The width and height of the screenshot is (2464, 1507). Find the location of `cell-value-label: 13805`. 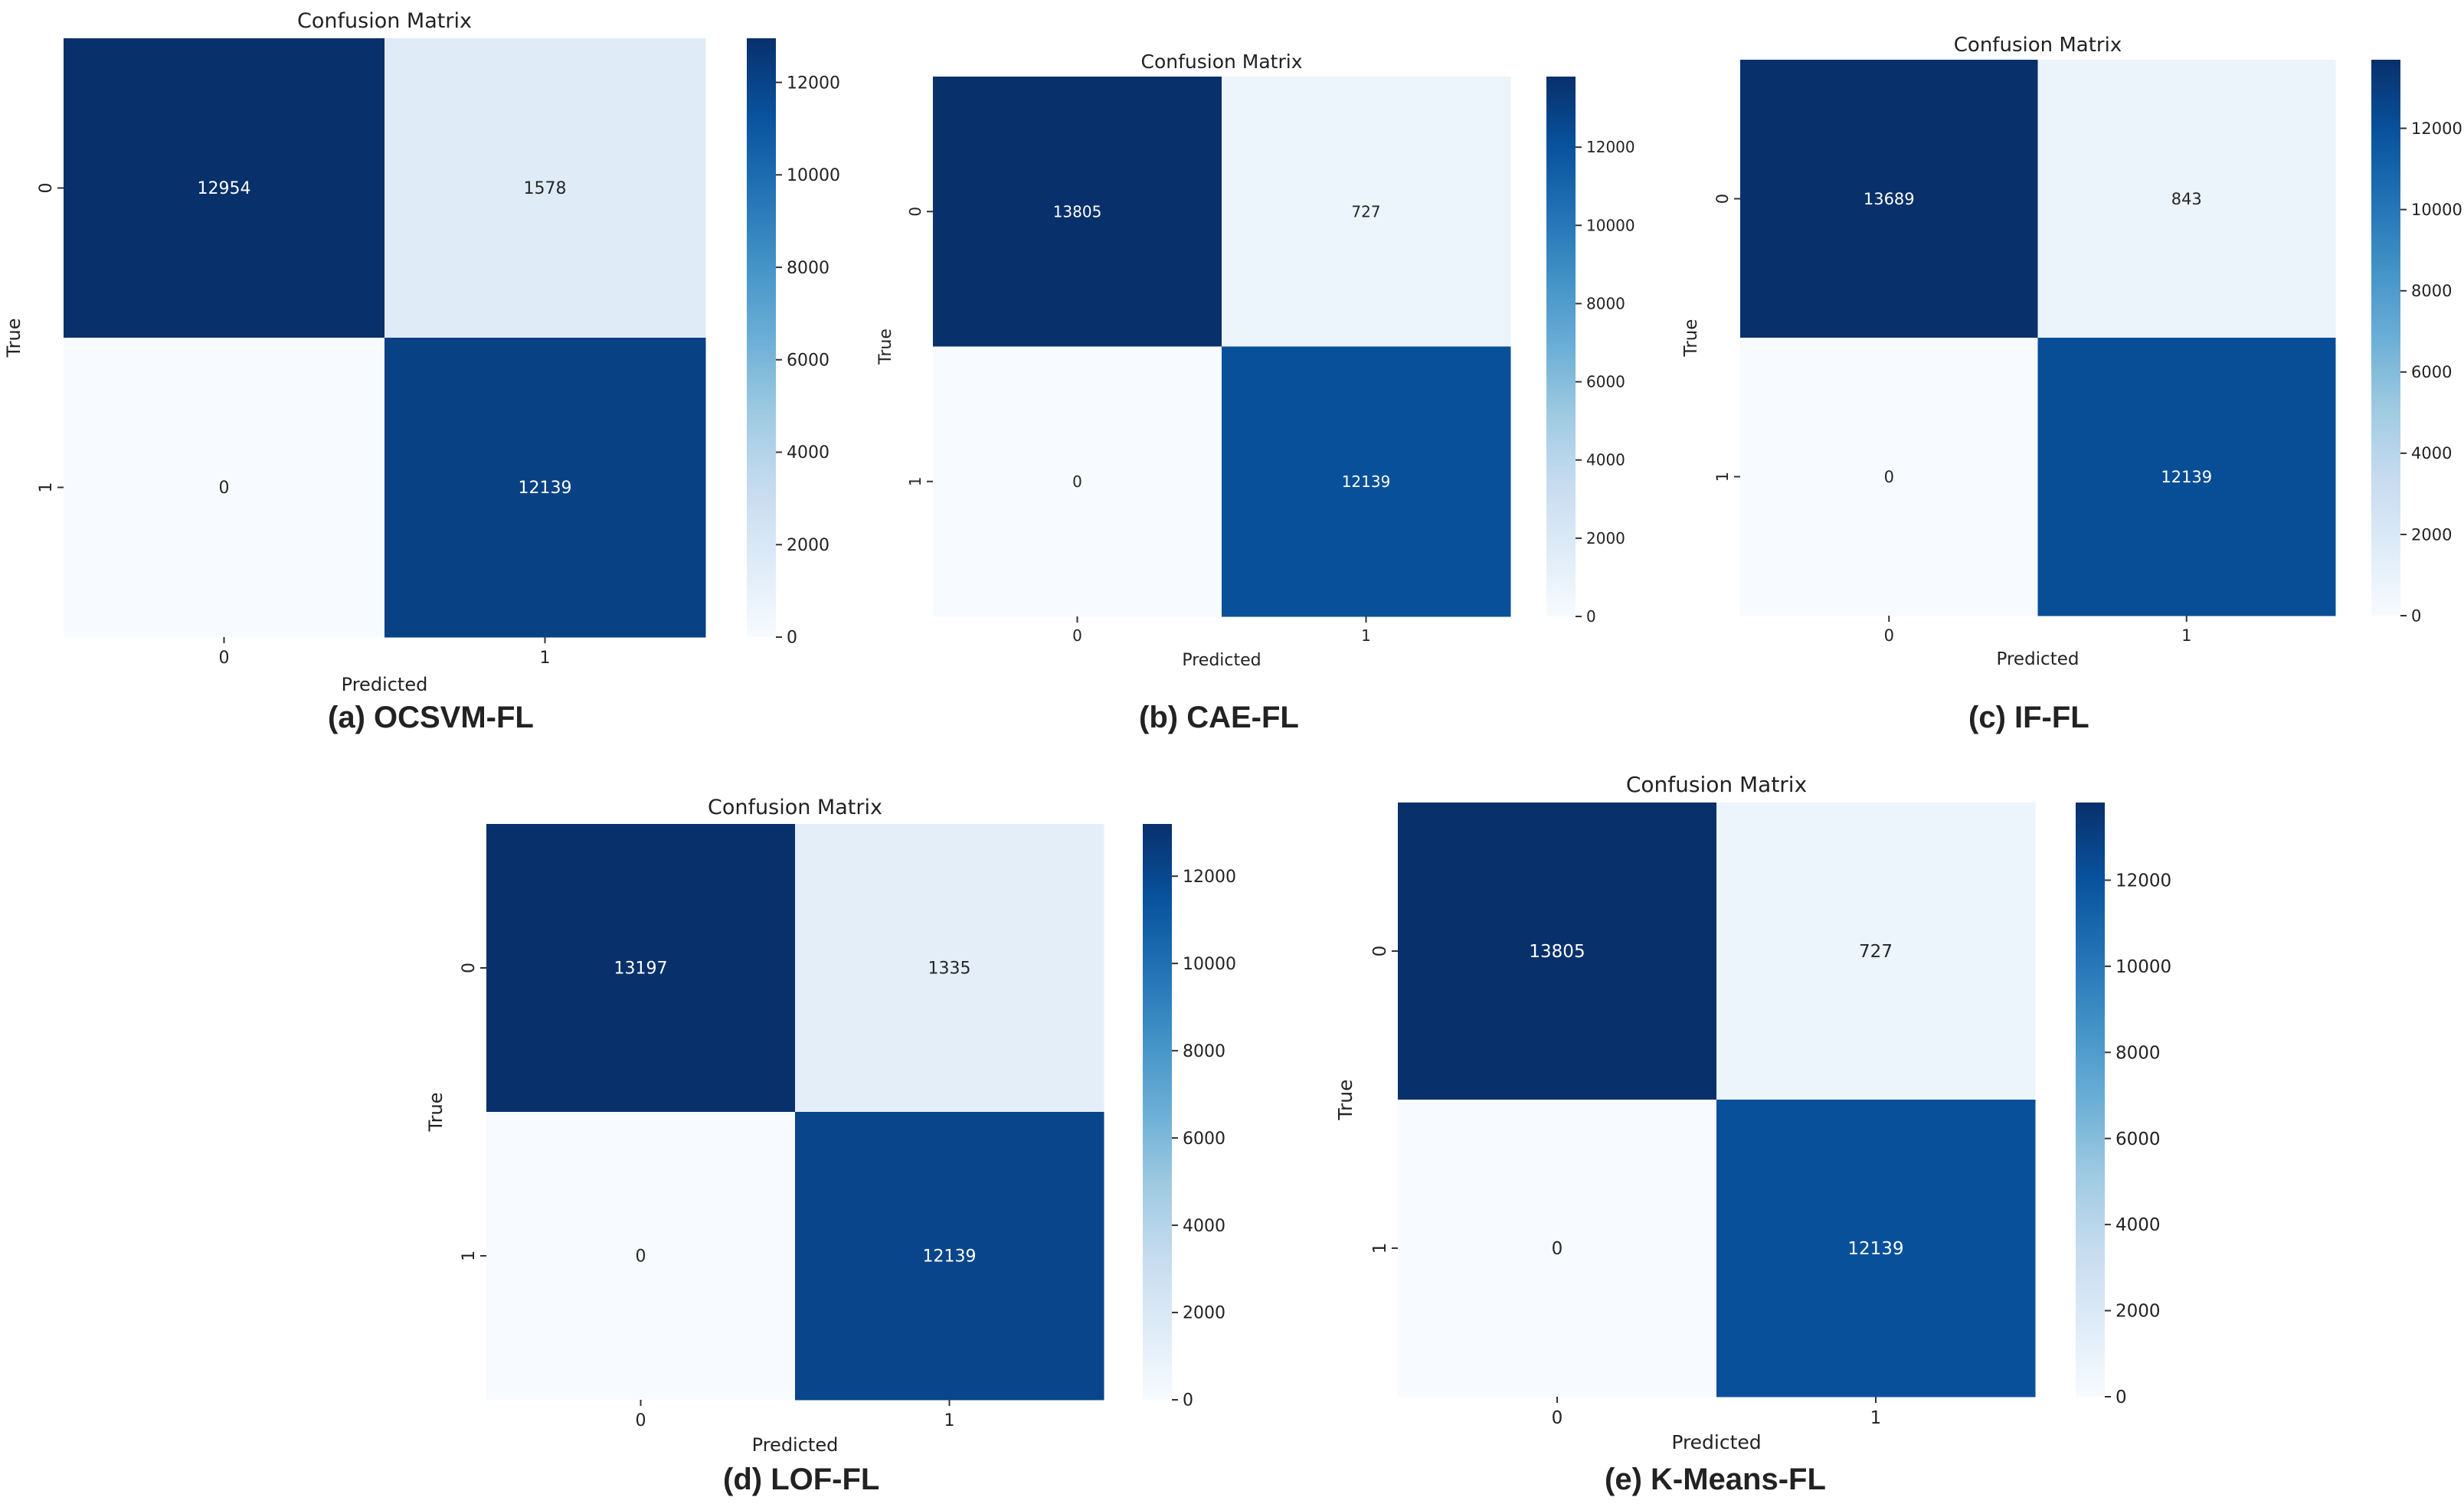

cell-value-label: 13805 is located at coordinates (1557, 952).